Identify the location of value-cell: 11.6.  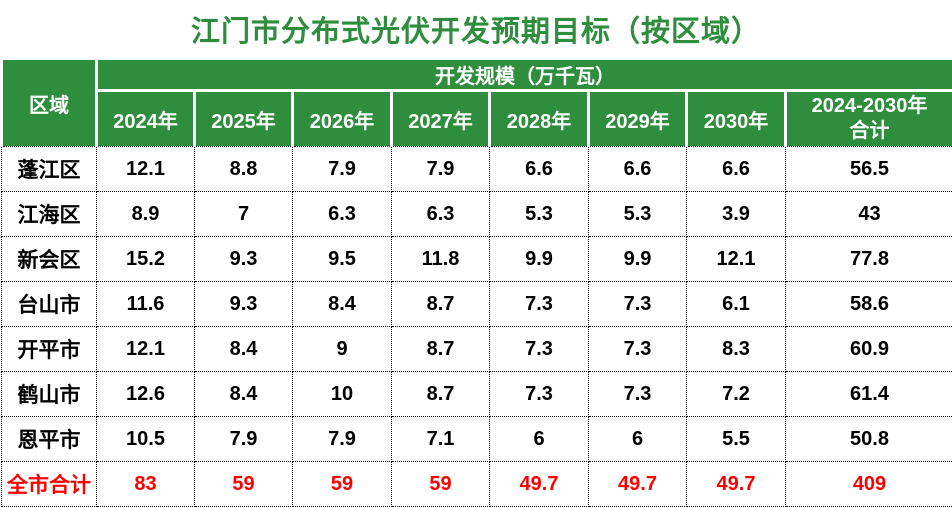
(145, 304).